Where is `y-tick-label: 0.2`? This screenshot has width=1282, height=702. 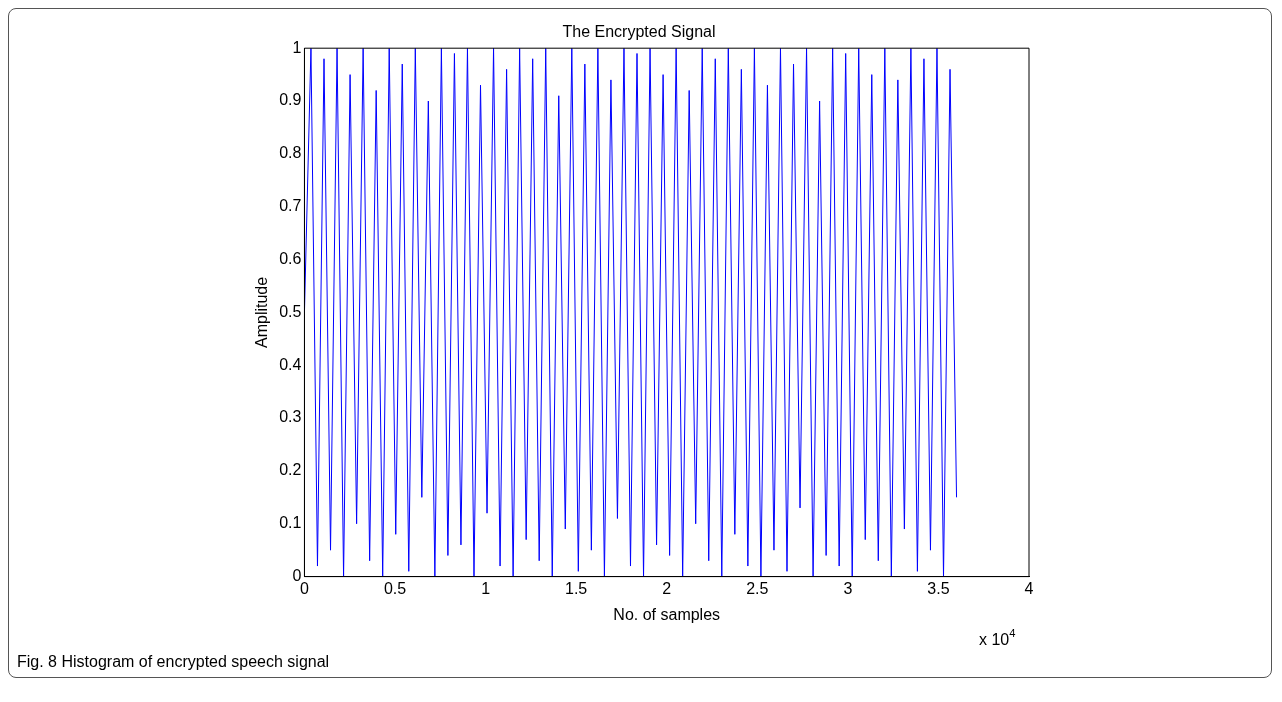
y-tick-label: 0.2 is located at coordinates (290, 470).